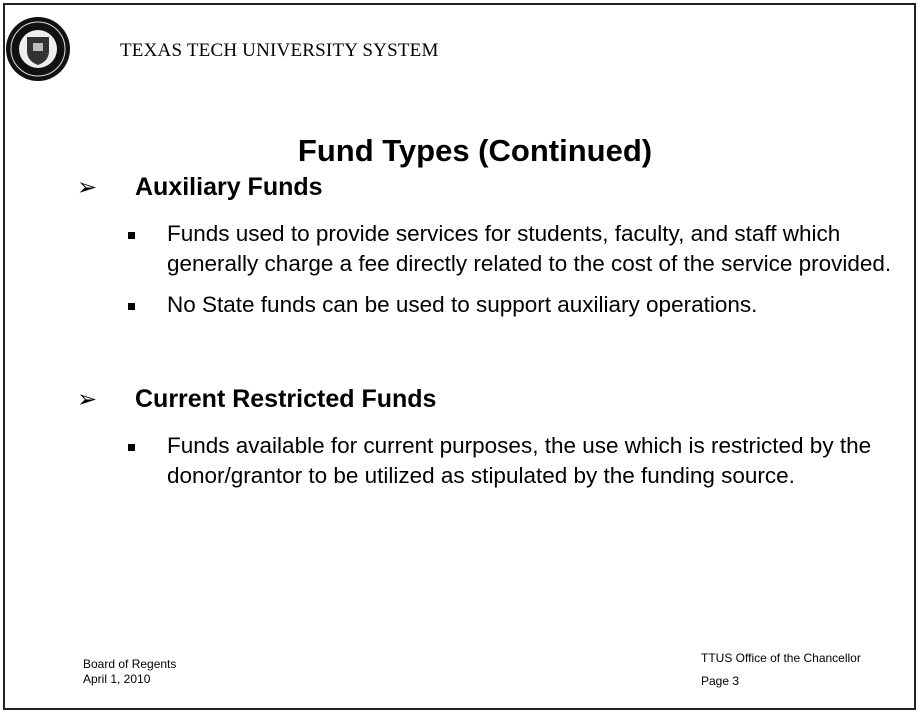 The width and height of the screenshot is (921, 715). I want to click on heading-text: Auxiliary Funds, so click(229, 187).